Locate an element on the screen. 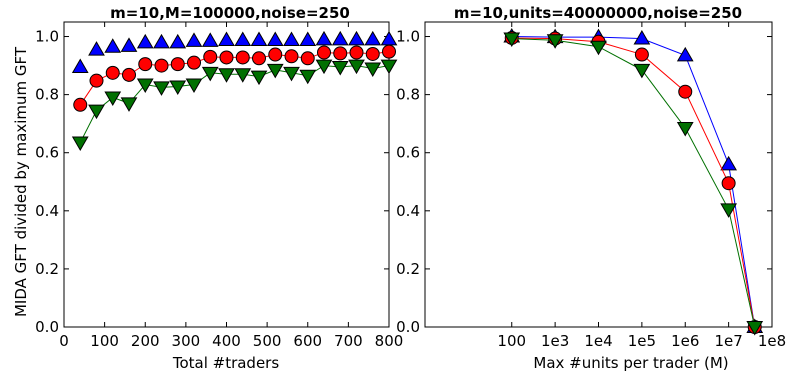  chart-left-title: m=10,M=100000,noise=250 is located at coordinates (230, 13).